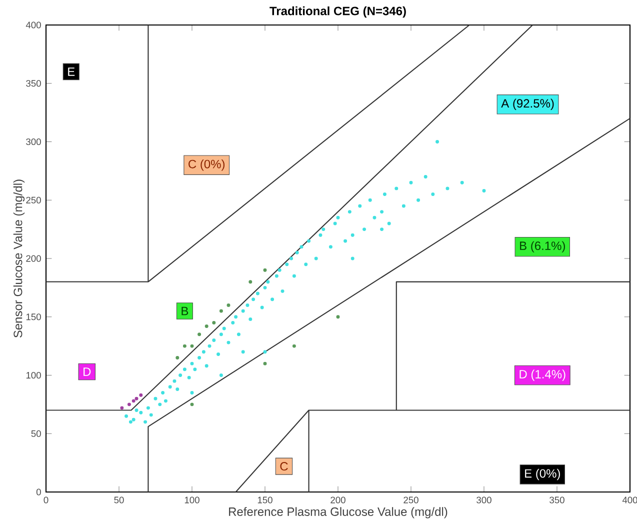 The height and width of the screenshot is (529, 637). What do you see at coordinates (185, 311) in the screenshot?
I see `annotation: B` at bounding box center [185, 311].